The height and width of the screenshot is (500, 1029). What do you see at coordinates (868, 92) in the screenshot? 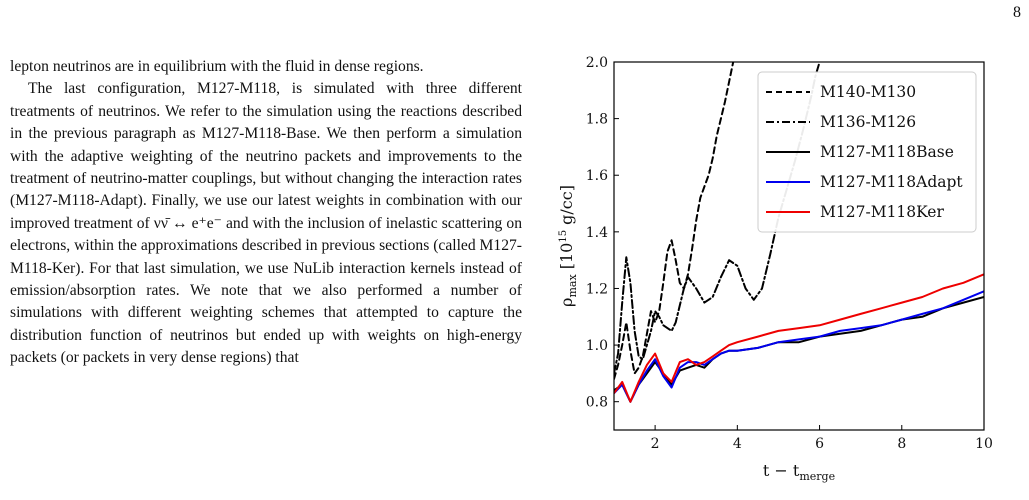
I see `legend-label-0: M140-M130` at bounding box center [868, 92].